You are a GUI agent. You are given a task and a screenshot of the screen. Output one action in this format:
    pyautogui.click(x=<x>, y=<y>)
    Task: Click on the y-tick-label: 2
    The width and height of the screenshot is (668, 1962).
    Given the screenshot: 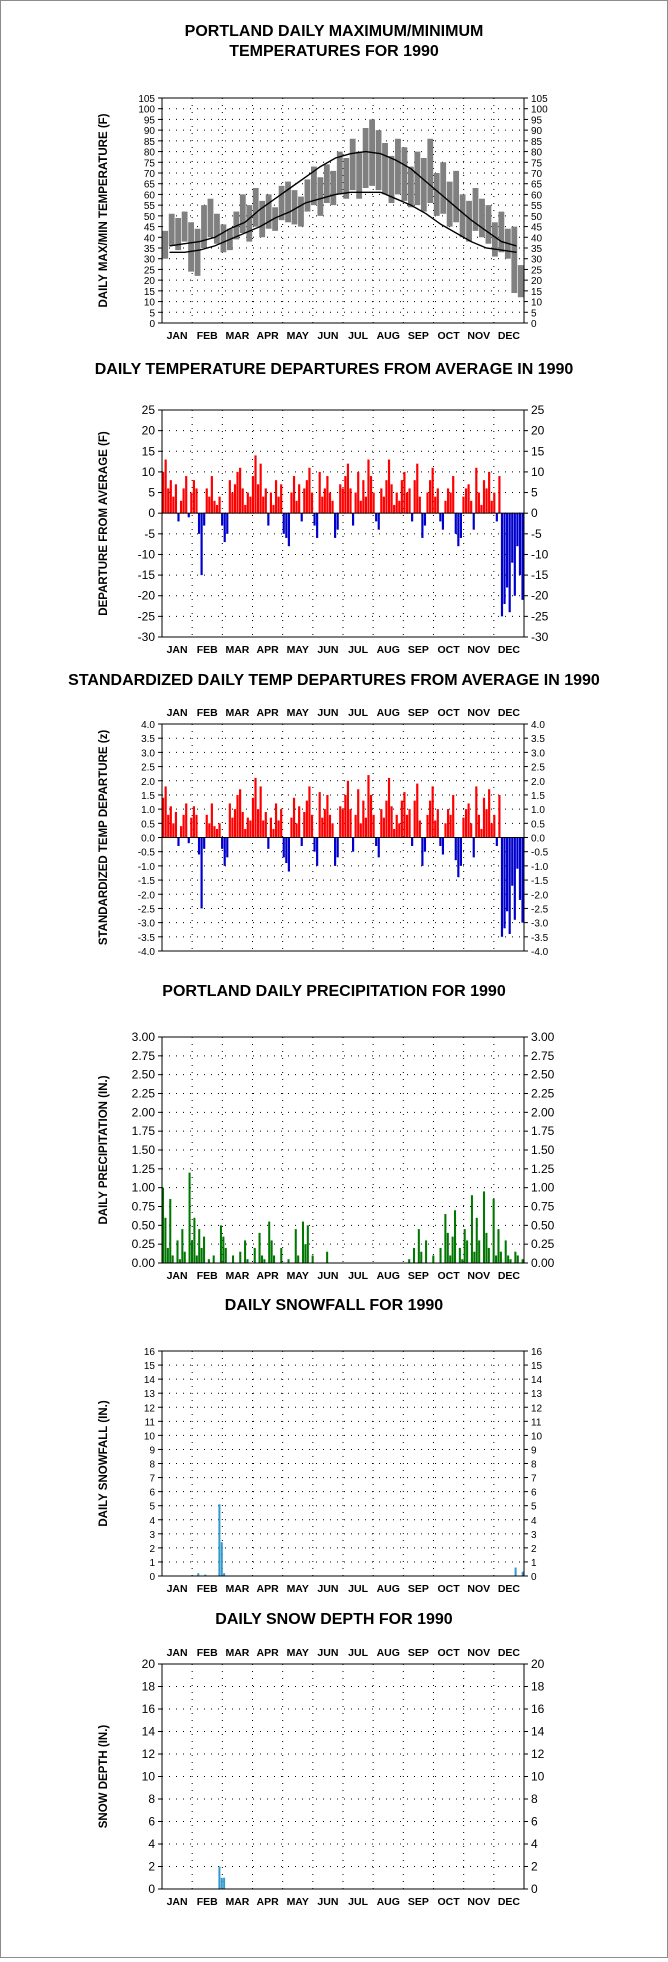 What is the action you would take?
    pyautogui.click(x=151, y=1867)
    